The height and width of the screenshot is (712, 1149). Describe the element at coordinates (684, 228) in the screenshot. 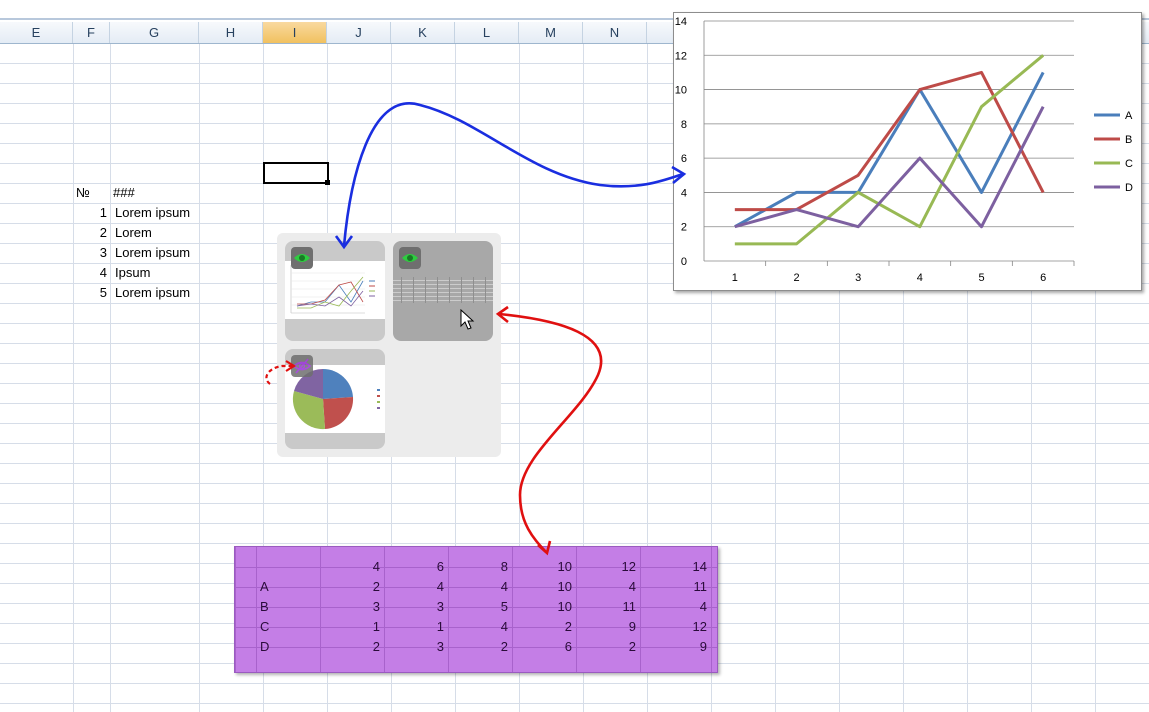

I see `y-tick-label: 2` at that location.